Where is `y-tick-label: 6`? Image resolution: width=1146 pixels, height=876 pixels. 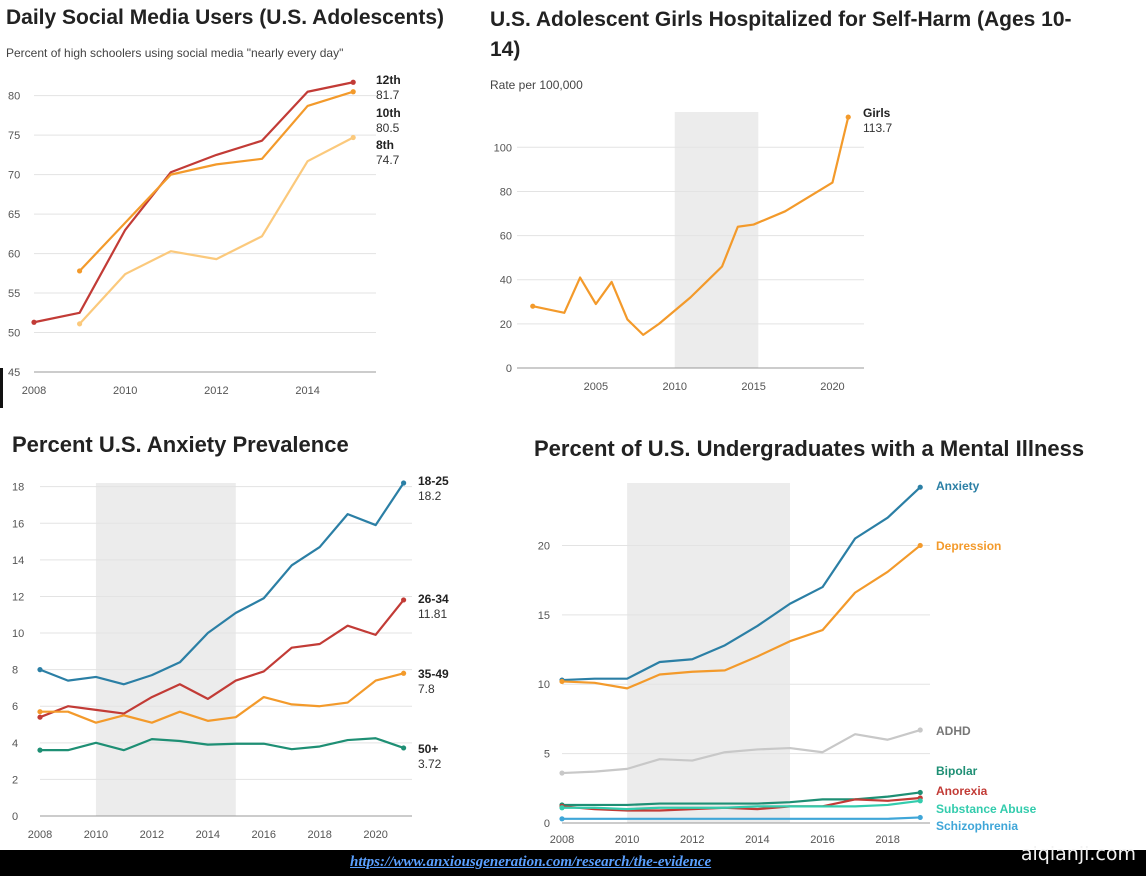 y-tick-label: 6 is located at coordinates (15, 707).